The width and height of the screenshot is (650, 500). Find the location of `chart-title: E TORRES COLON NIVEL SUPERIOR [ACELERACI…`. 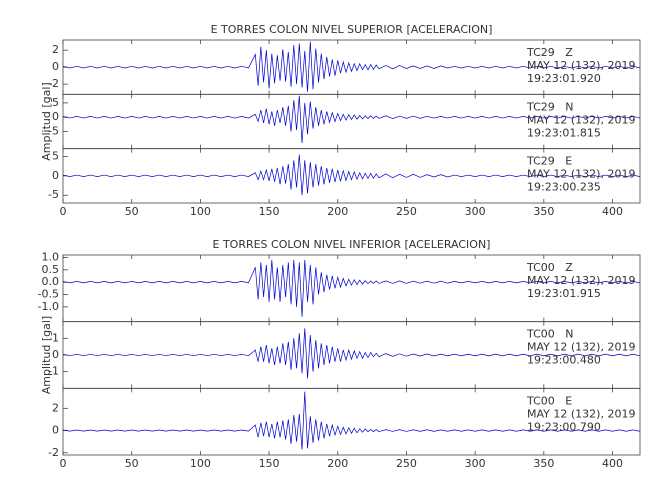

chart-title: E TORRES COLON NIVEL SUPERIOR [ACELERACI… is located at coordinates (352, 29).